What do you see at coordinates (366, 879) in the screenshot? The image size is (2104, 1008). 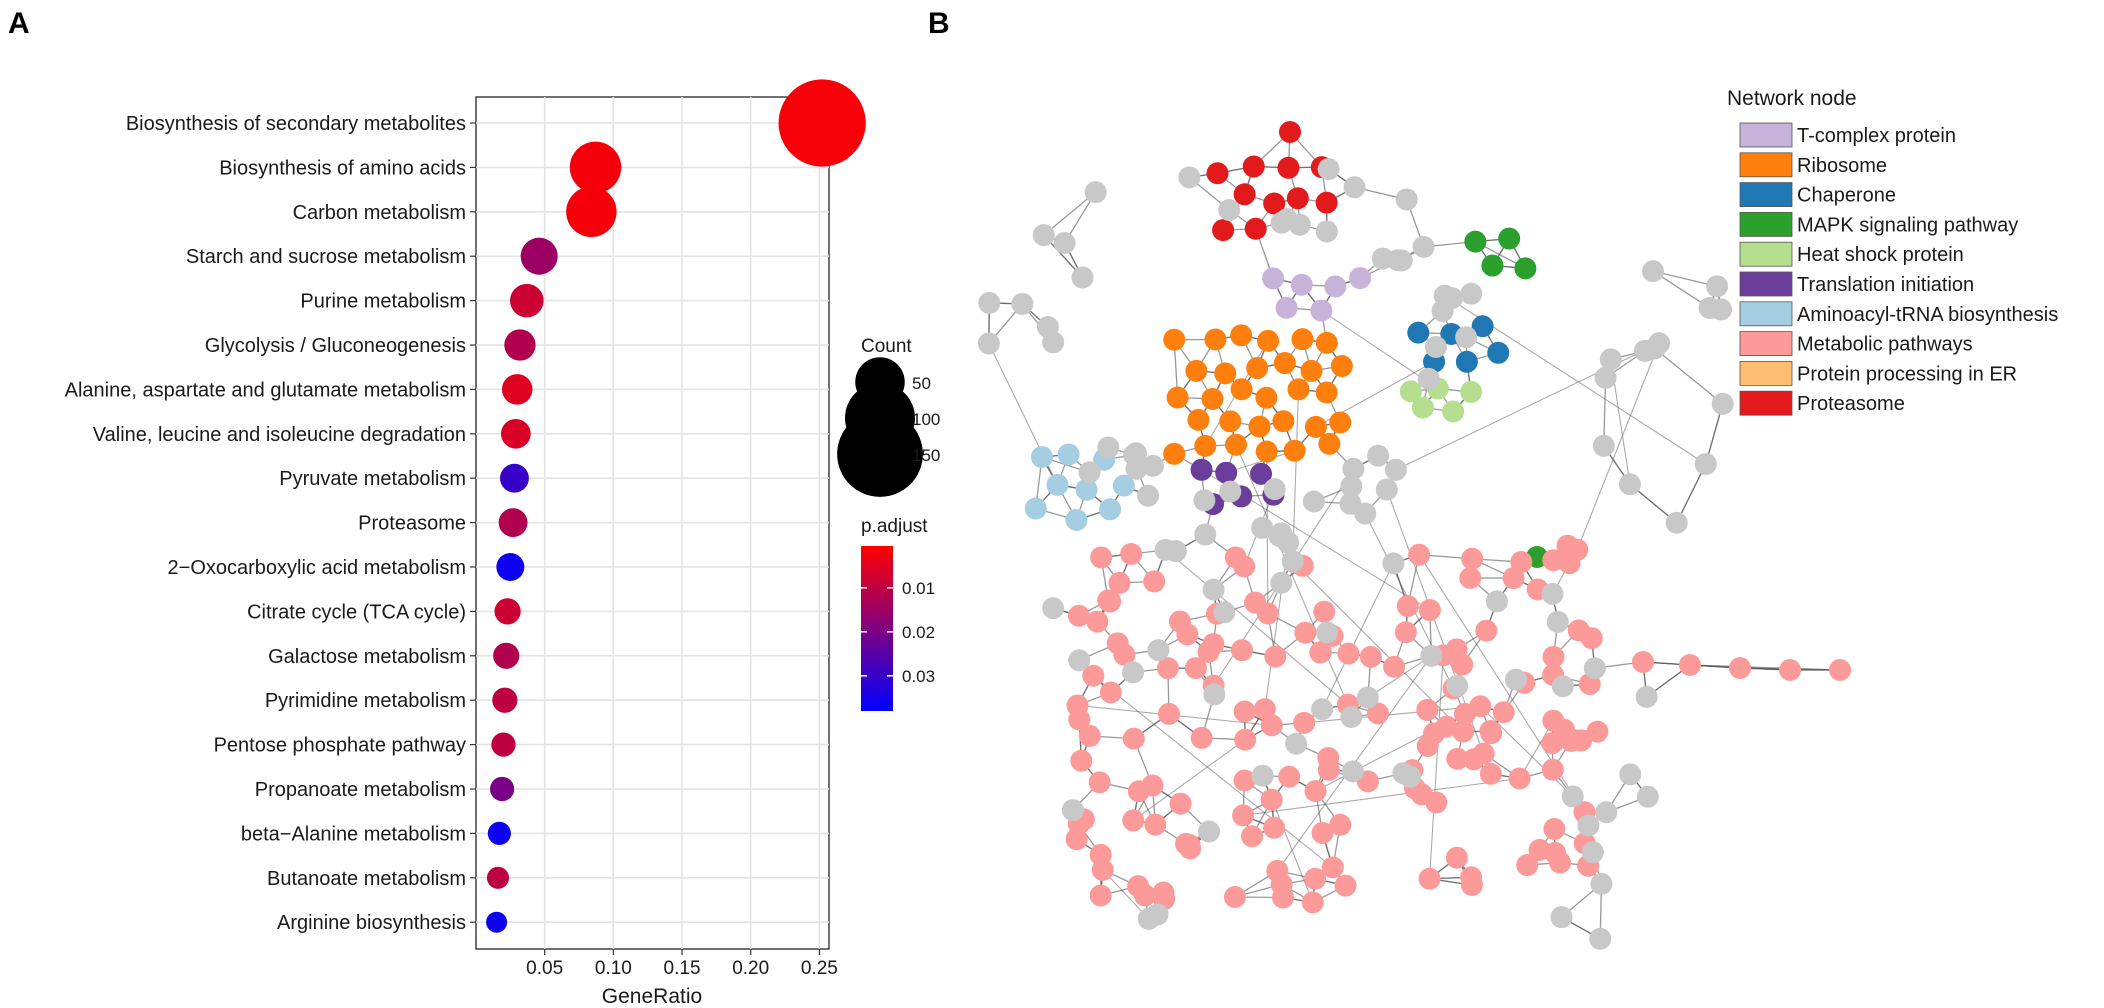 I see `y-tick-label: Butanoate metabolism` at bounding box center [366, 879].